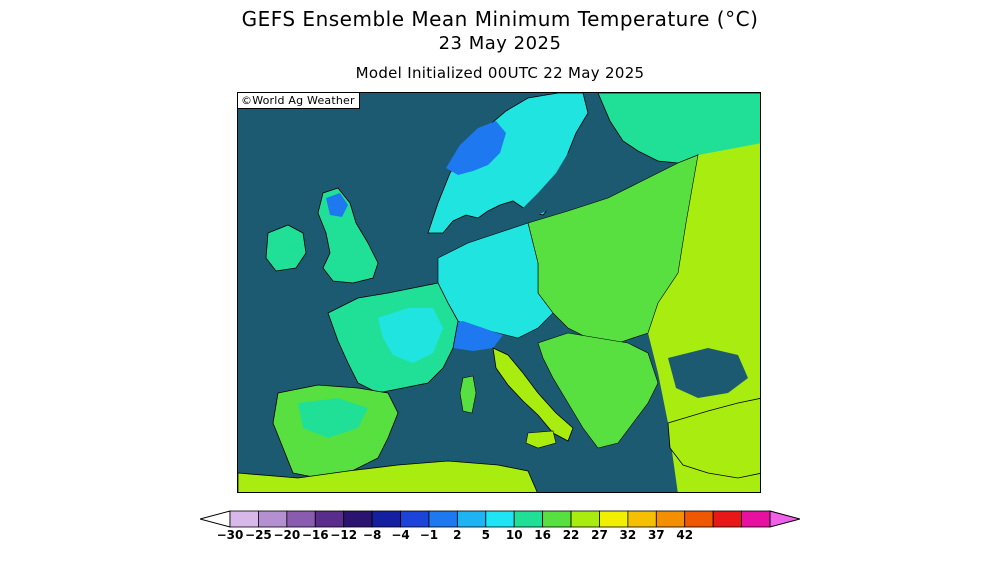 This screenshot has height=562, width=1000. What do you see at coordinates (708, 373) in the screenshot?
I see `black-sea` at bounding box center [708, 373].